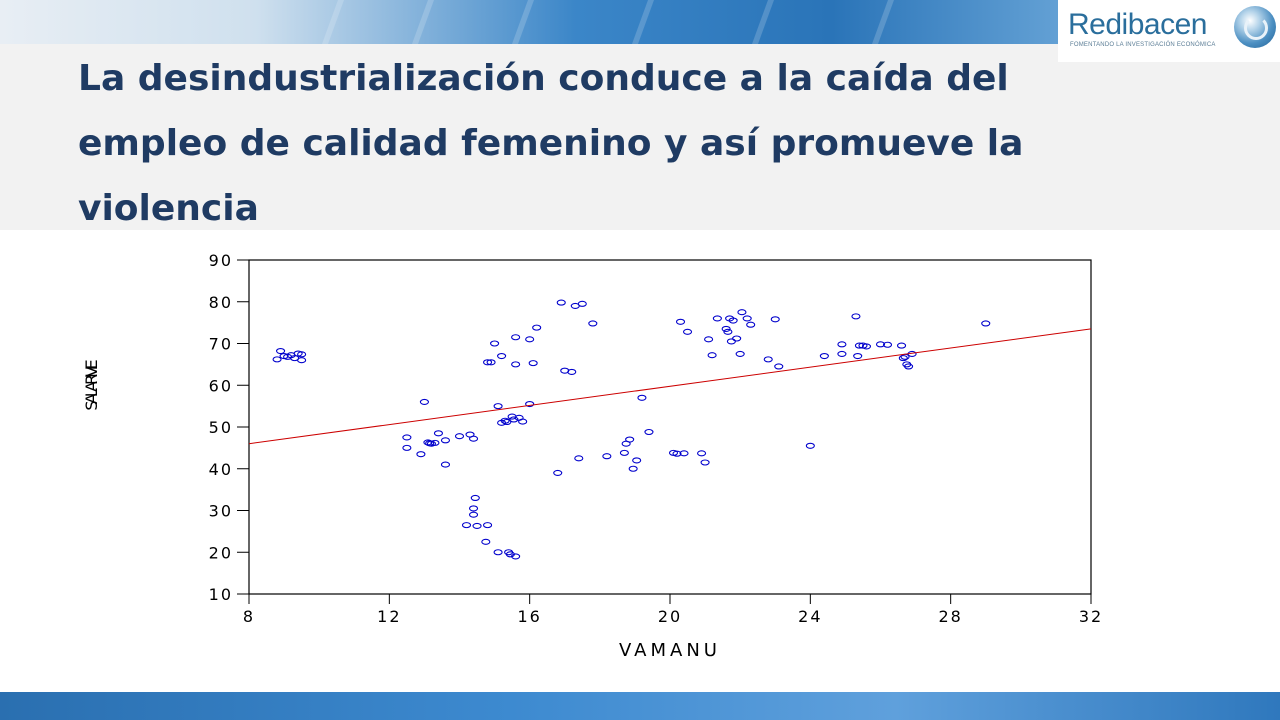 This screenshot has height=720, width=1280. I want to click on x-tick-label: 24, so click(810, 616).